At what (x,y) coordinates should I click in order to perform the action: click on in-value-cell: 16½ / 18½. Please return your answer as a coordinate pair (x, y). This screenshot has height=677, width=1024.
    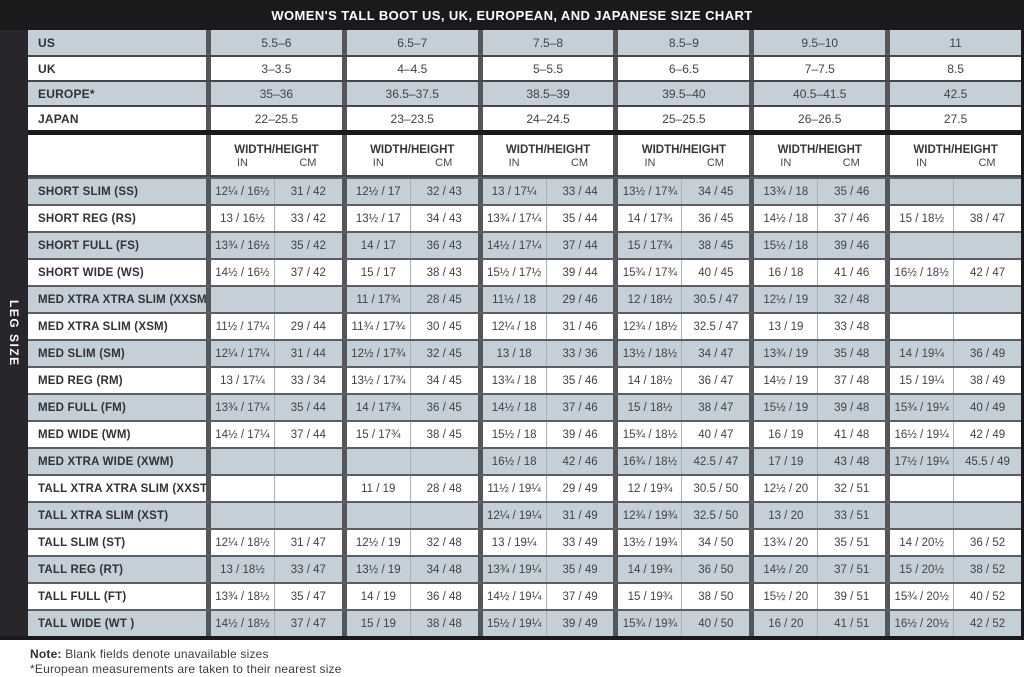
    Looking at the image, I should click on (919, 272).